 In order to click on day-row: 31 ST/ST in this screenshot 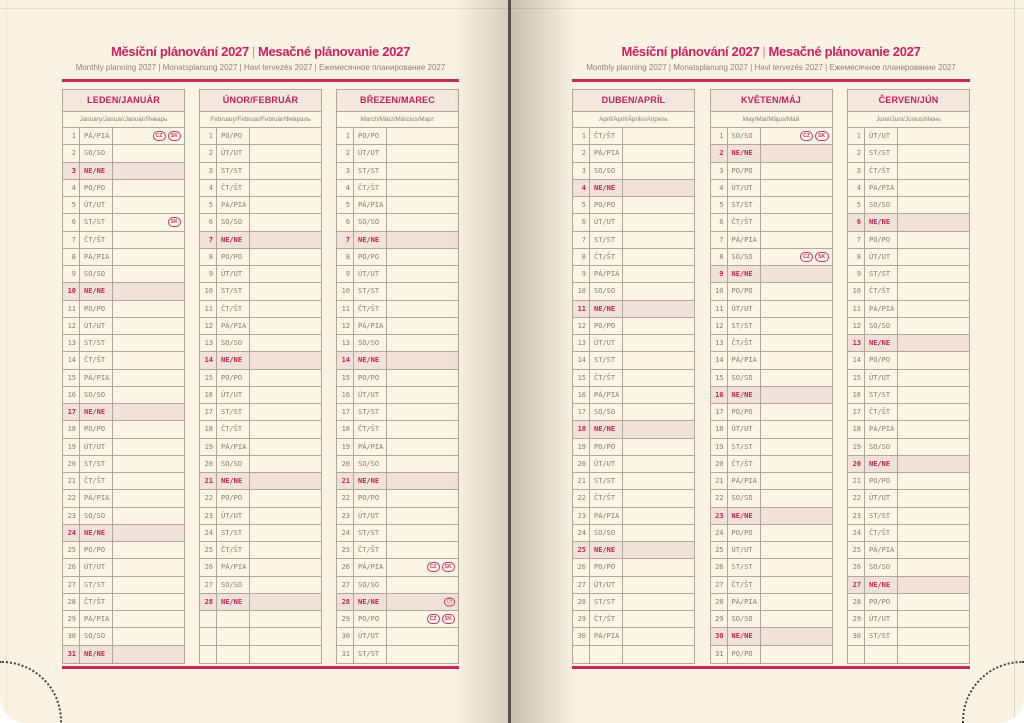, I will do `click(397, 654)`.